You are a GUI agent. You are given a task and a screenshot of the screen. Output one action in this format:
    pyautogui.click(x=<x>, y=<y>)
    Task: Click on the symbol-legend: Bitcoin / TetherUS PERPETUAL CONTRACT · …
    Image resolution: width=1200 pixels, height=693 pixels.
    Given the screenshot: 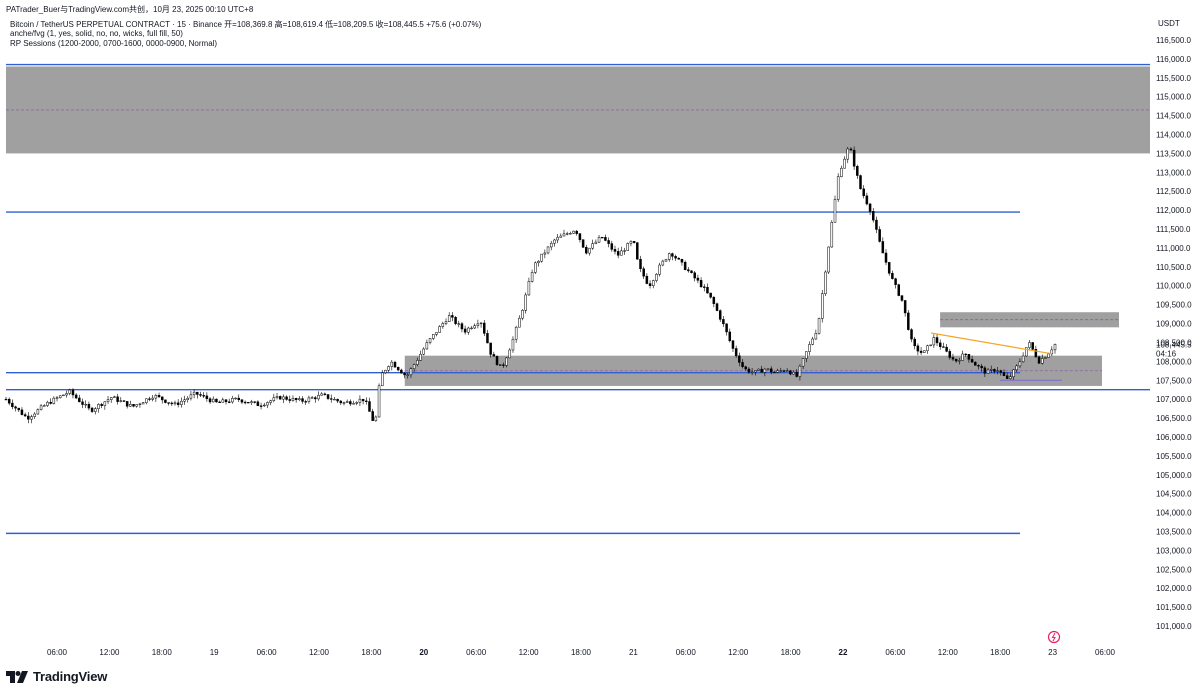 What is the action you would take?
    pyautogui.click(x=246, y=24)
    